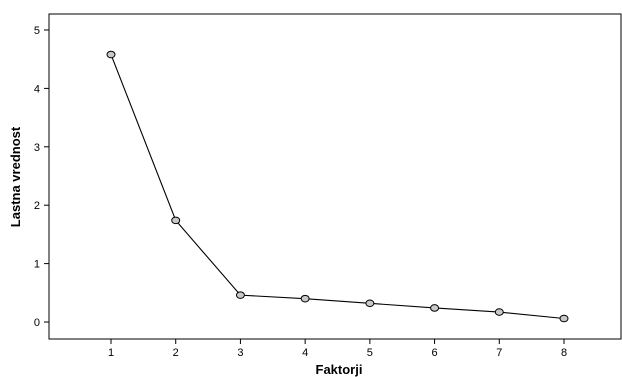 The height and width of the screenshot is (377, 622). What do you see at coordinates (337, 349) in the screenshot?
I see `x-axis: 1 2 3 4 5 6 7 8` at bounding box center [337, 349].